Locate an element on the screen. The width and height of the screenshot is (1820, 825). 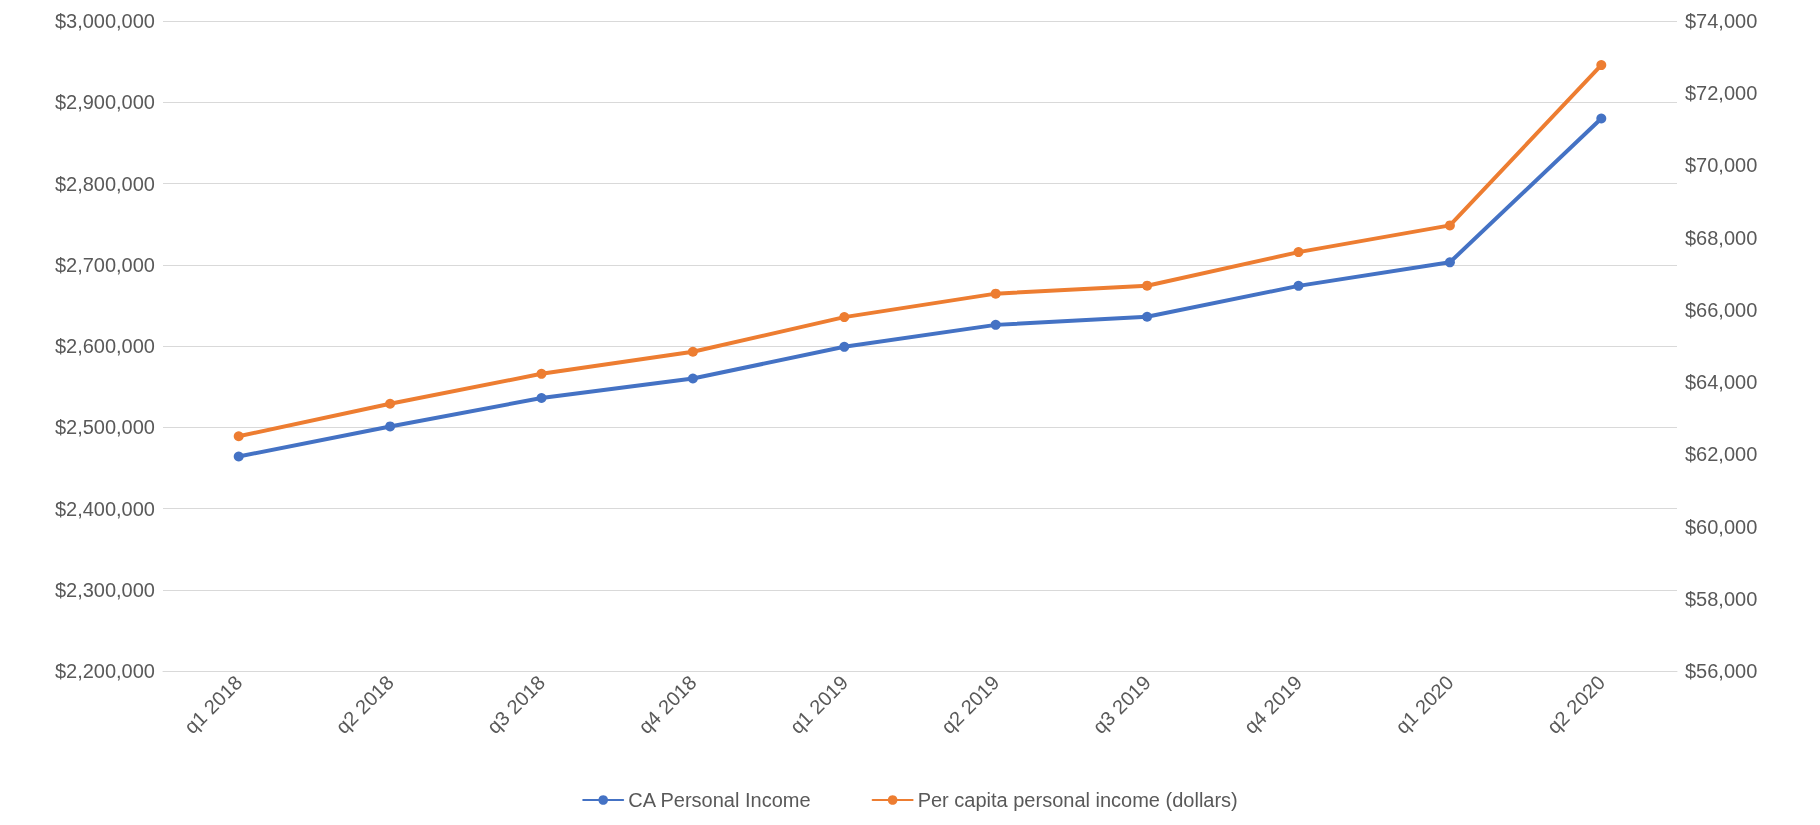
y-tick-label: $2,300,000 is located at coordinates (104, 589).